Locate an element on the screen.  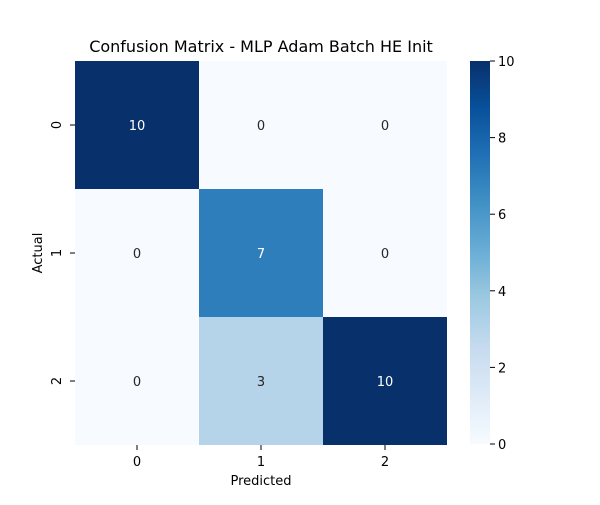
cell-value-r0-c0: 10 is located at coordinates (137, 126).